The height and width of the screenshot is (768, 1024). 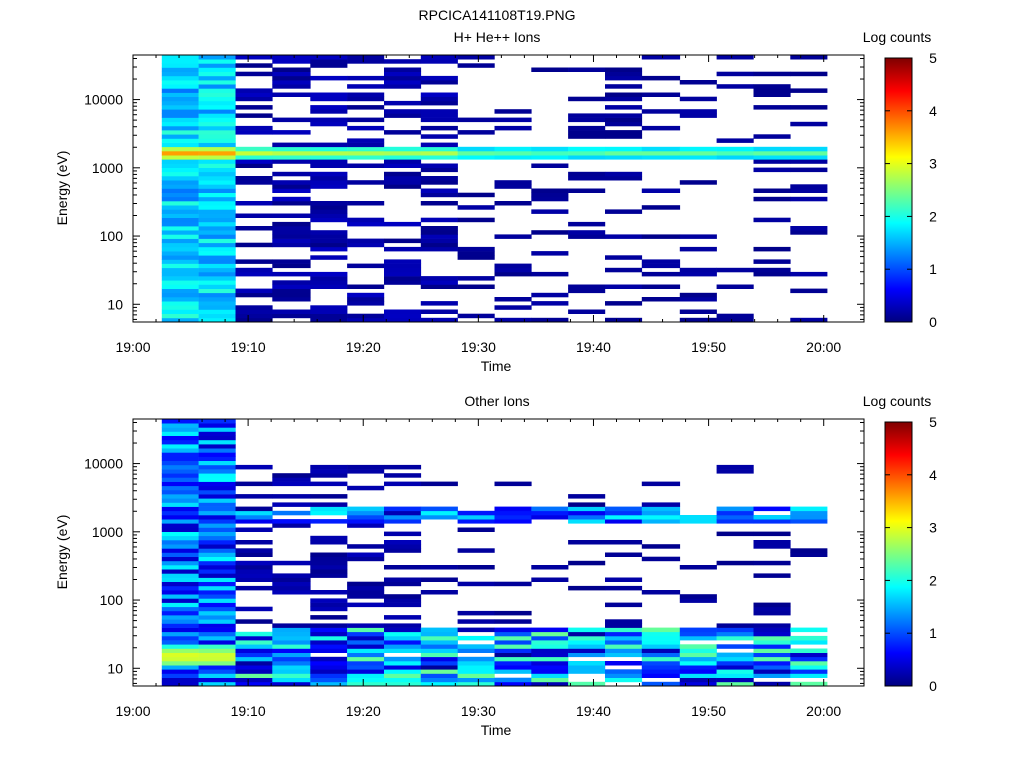 I want to click on colorbar-gradient, so click(x=898, y=190).